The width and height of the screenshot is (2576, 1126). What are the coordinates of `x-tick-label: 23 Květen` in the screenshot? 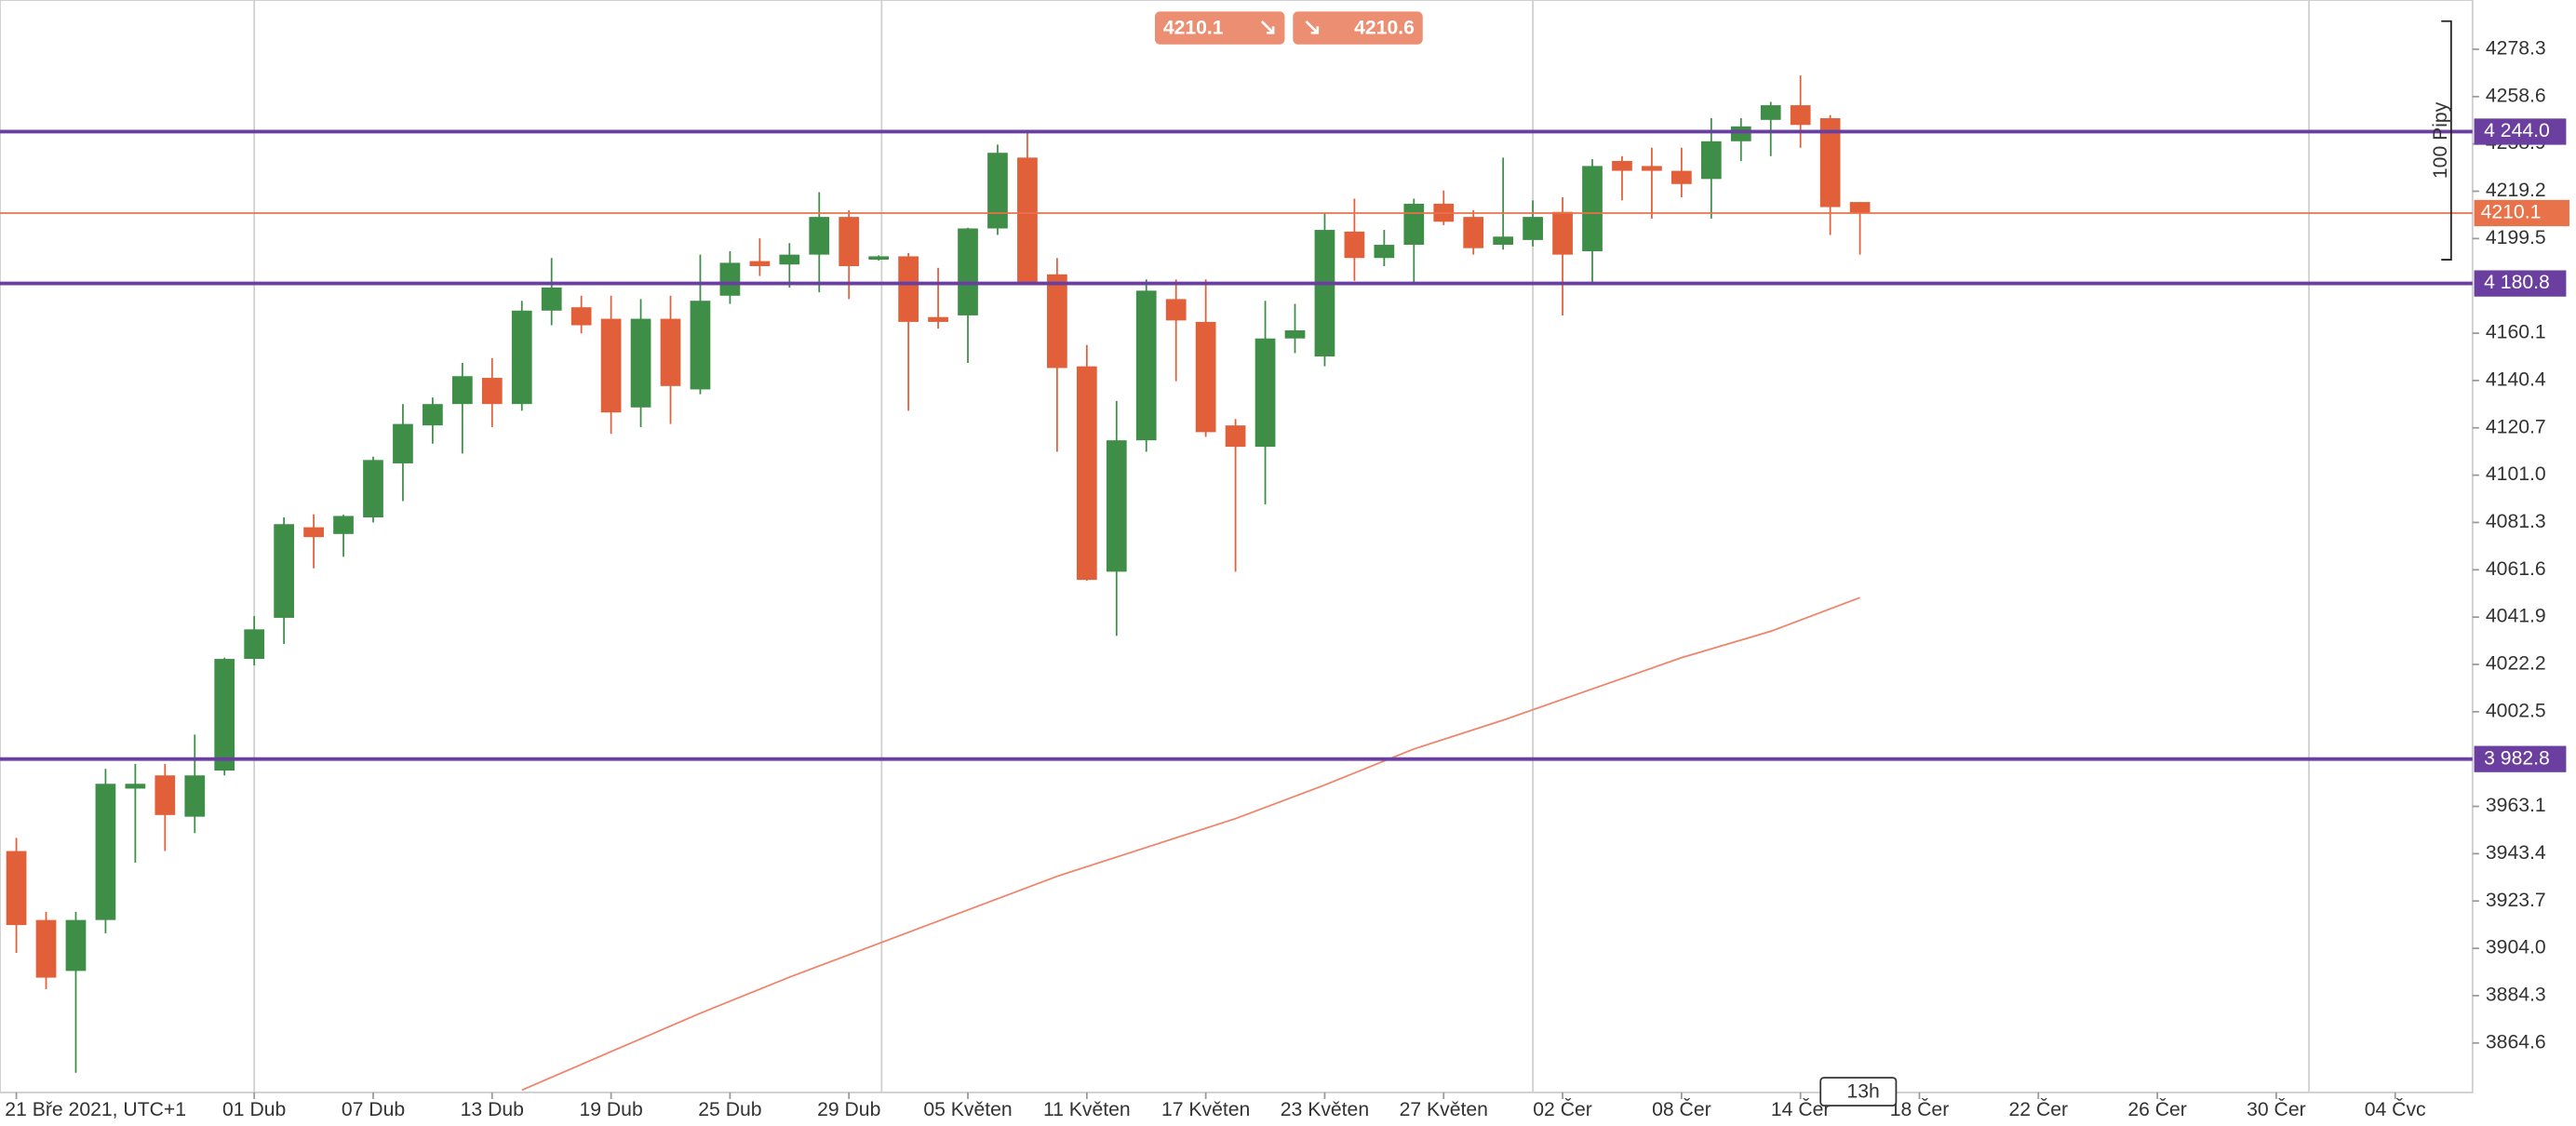 It's located at (1325, 1109).